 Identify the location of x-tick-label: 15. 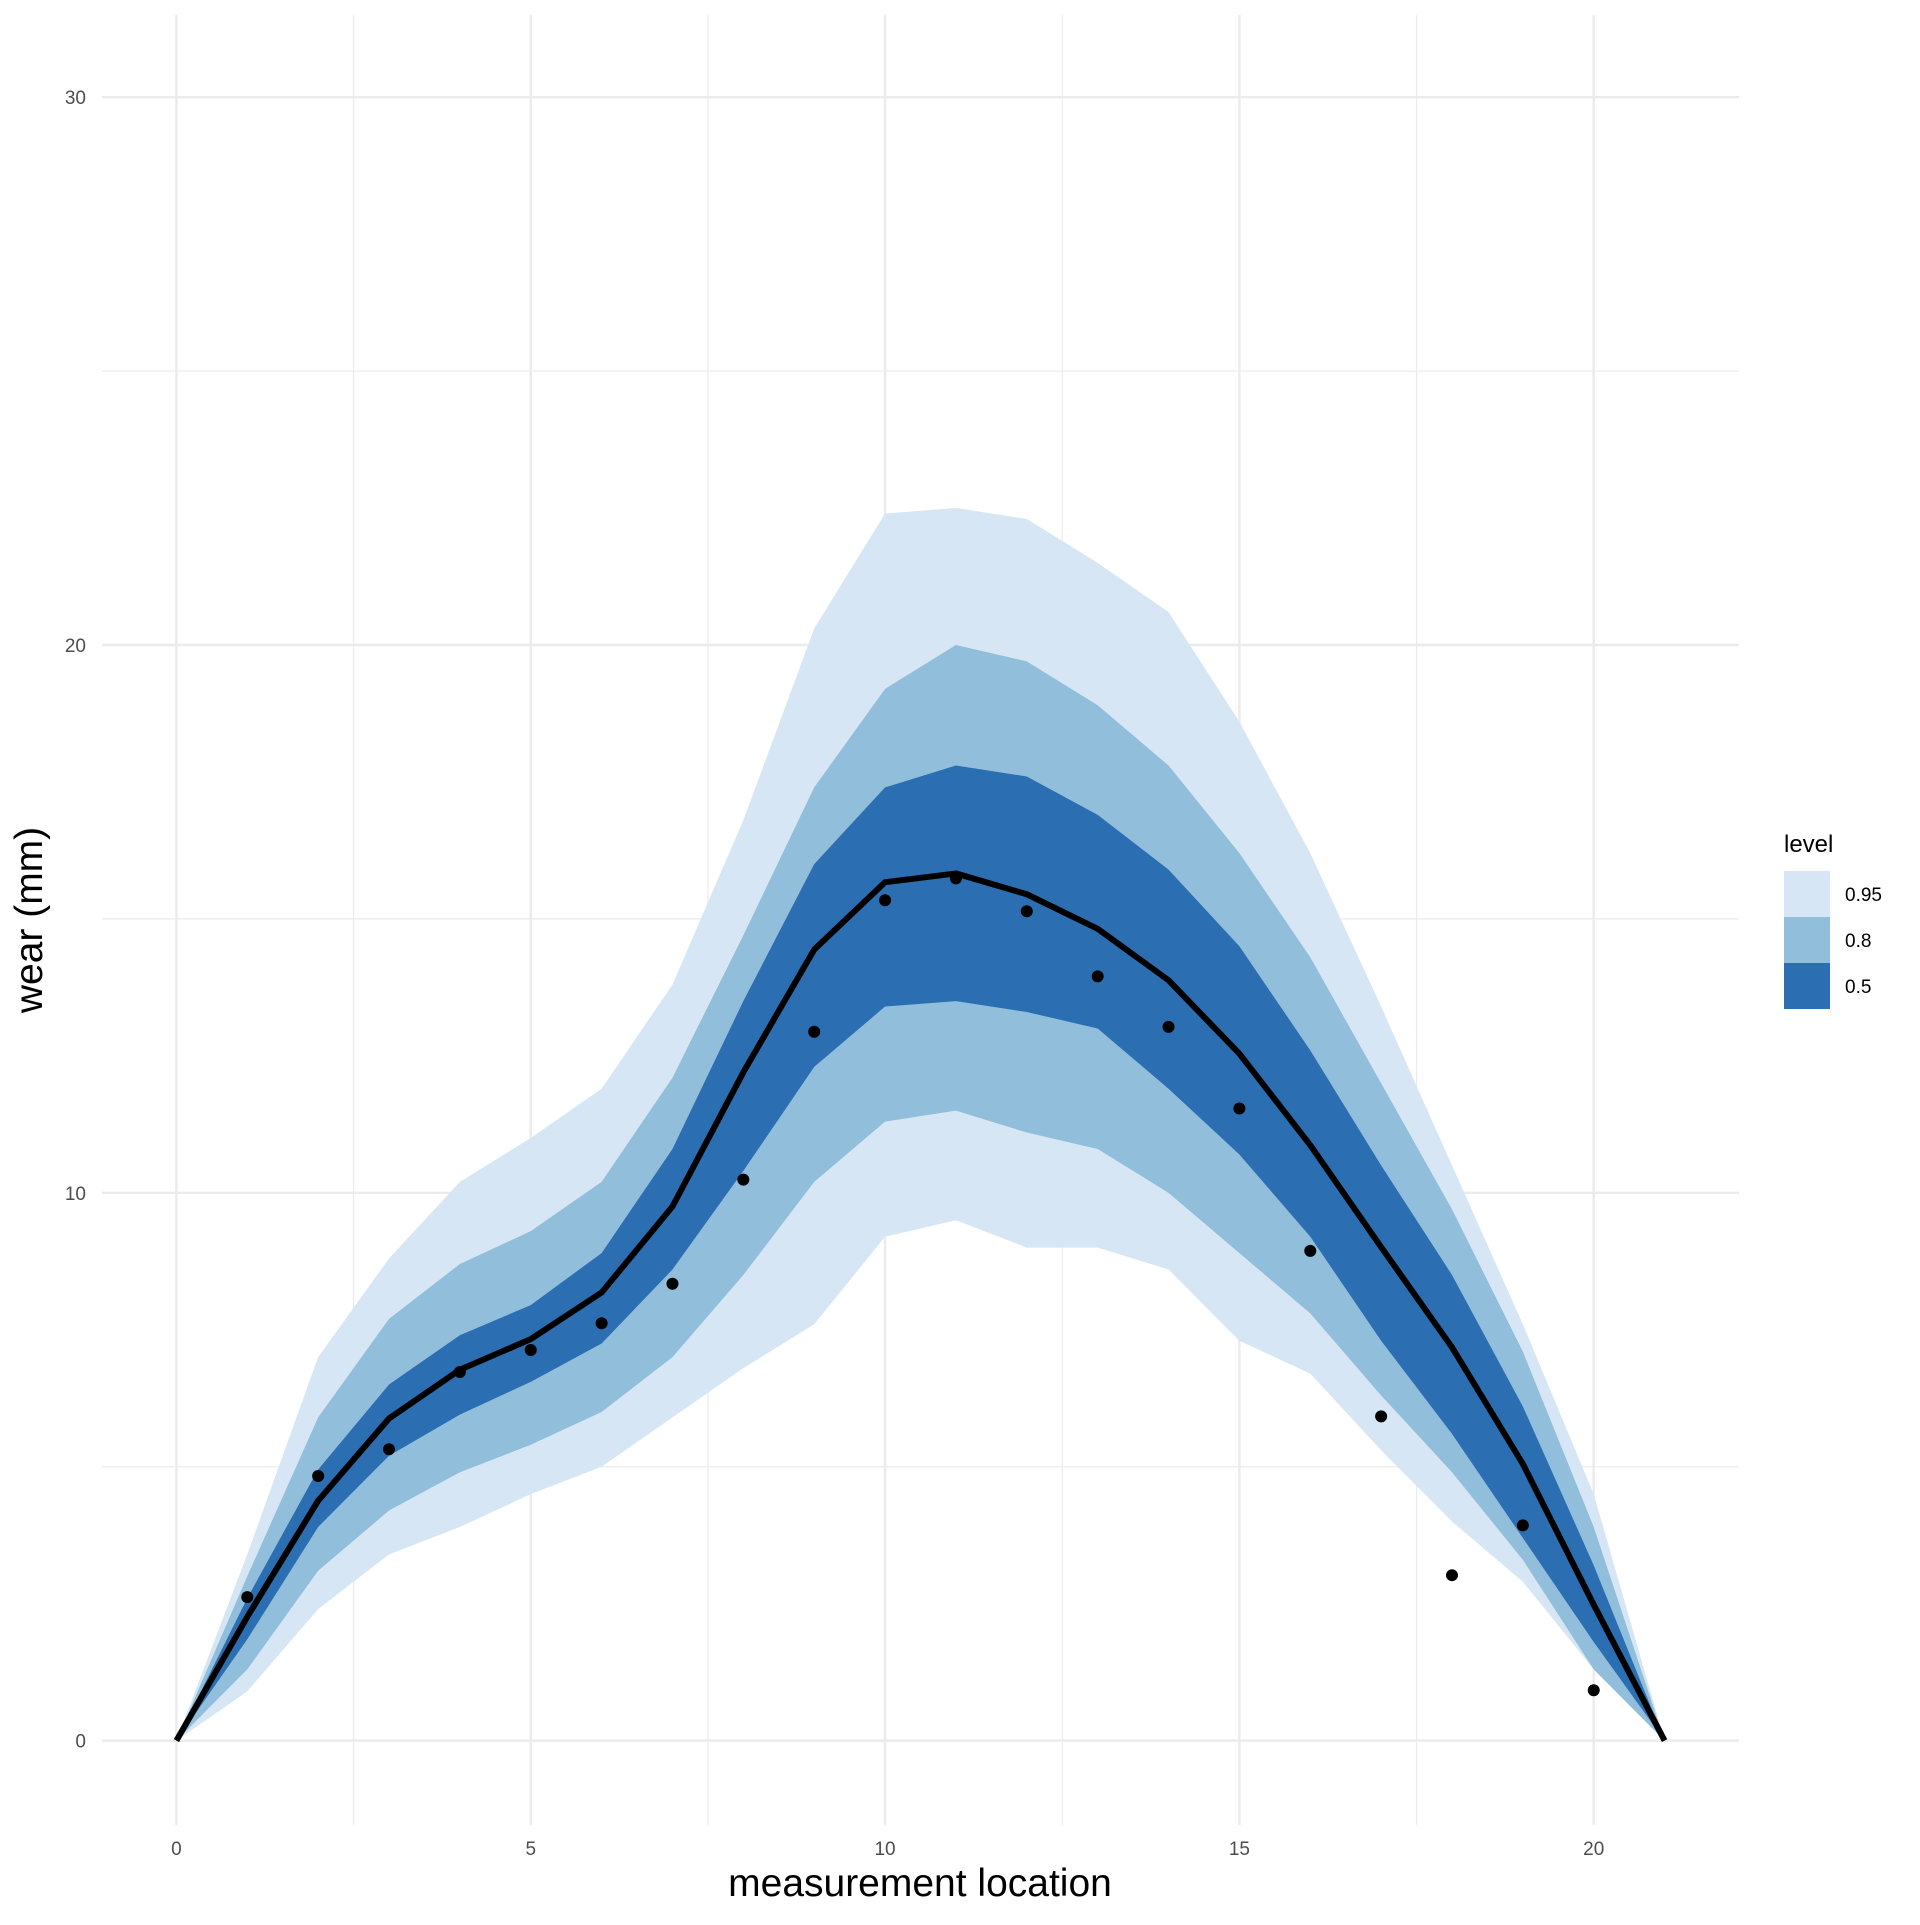
(1239, 1849).